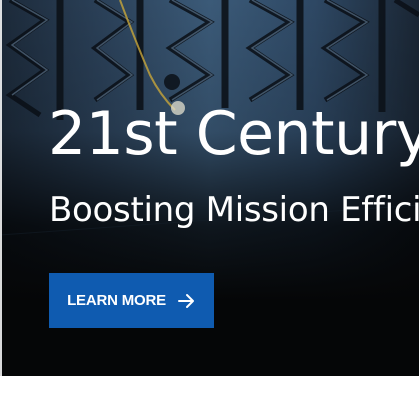 Image resolution: width=419 pixels, height=419 pixels. Describe the element at coordinates (234, 210) in the screenshot. I see `hero-subheadline: Boosting Mission Effici` at that location.